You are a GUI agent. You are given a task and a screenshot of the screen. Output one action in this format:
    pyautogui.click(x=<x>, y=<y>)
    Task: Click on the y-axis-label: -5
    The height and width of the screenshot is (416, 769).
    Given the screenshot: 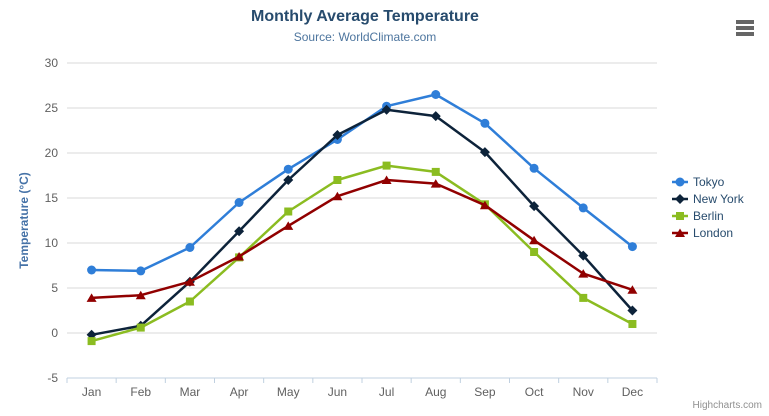 What is the action you would take?
    pyautogui.click(x=52, y=378)
    